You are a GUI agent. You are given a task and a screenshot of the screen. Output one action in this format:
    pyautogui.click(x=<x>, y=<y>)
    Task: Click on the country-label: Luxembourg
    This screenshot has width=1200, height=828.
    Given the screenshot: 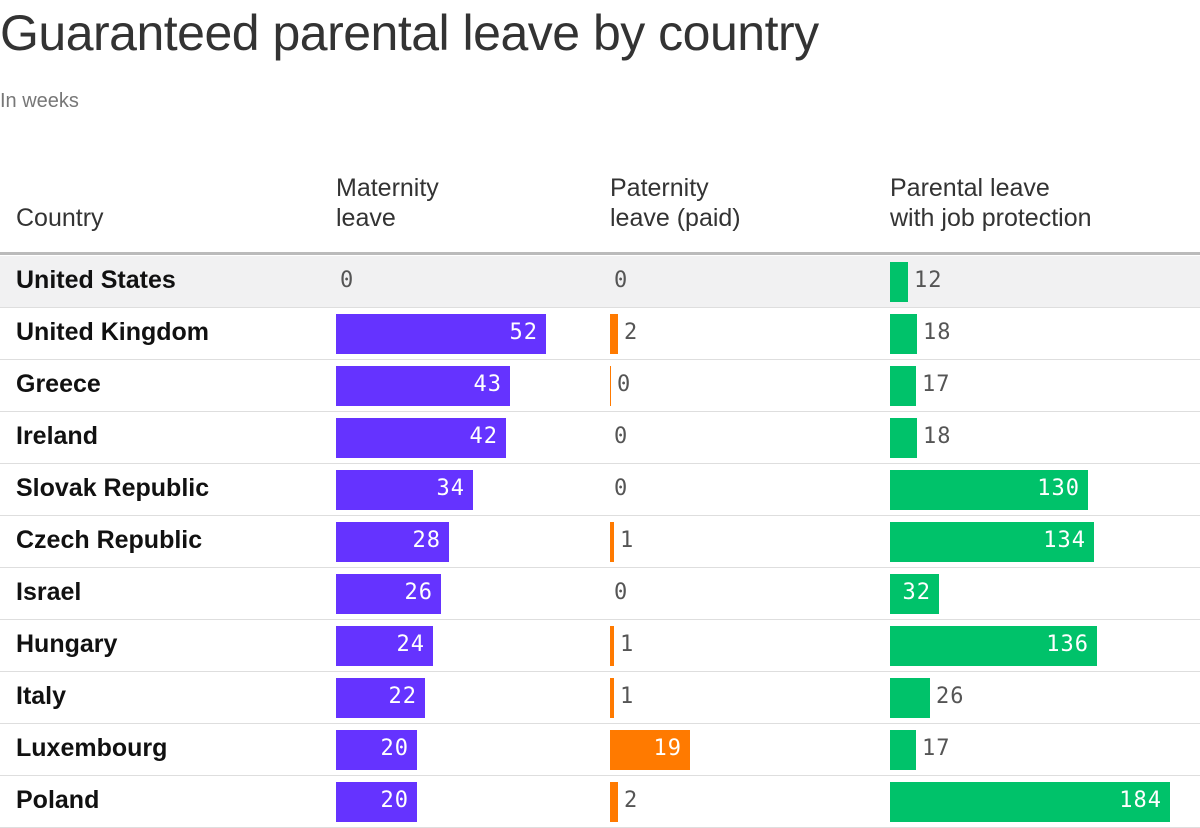 What is the action you would take?
    pyautogui.click(x=92, y=748)
    